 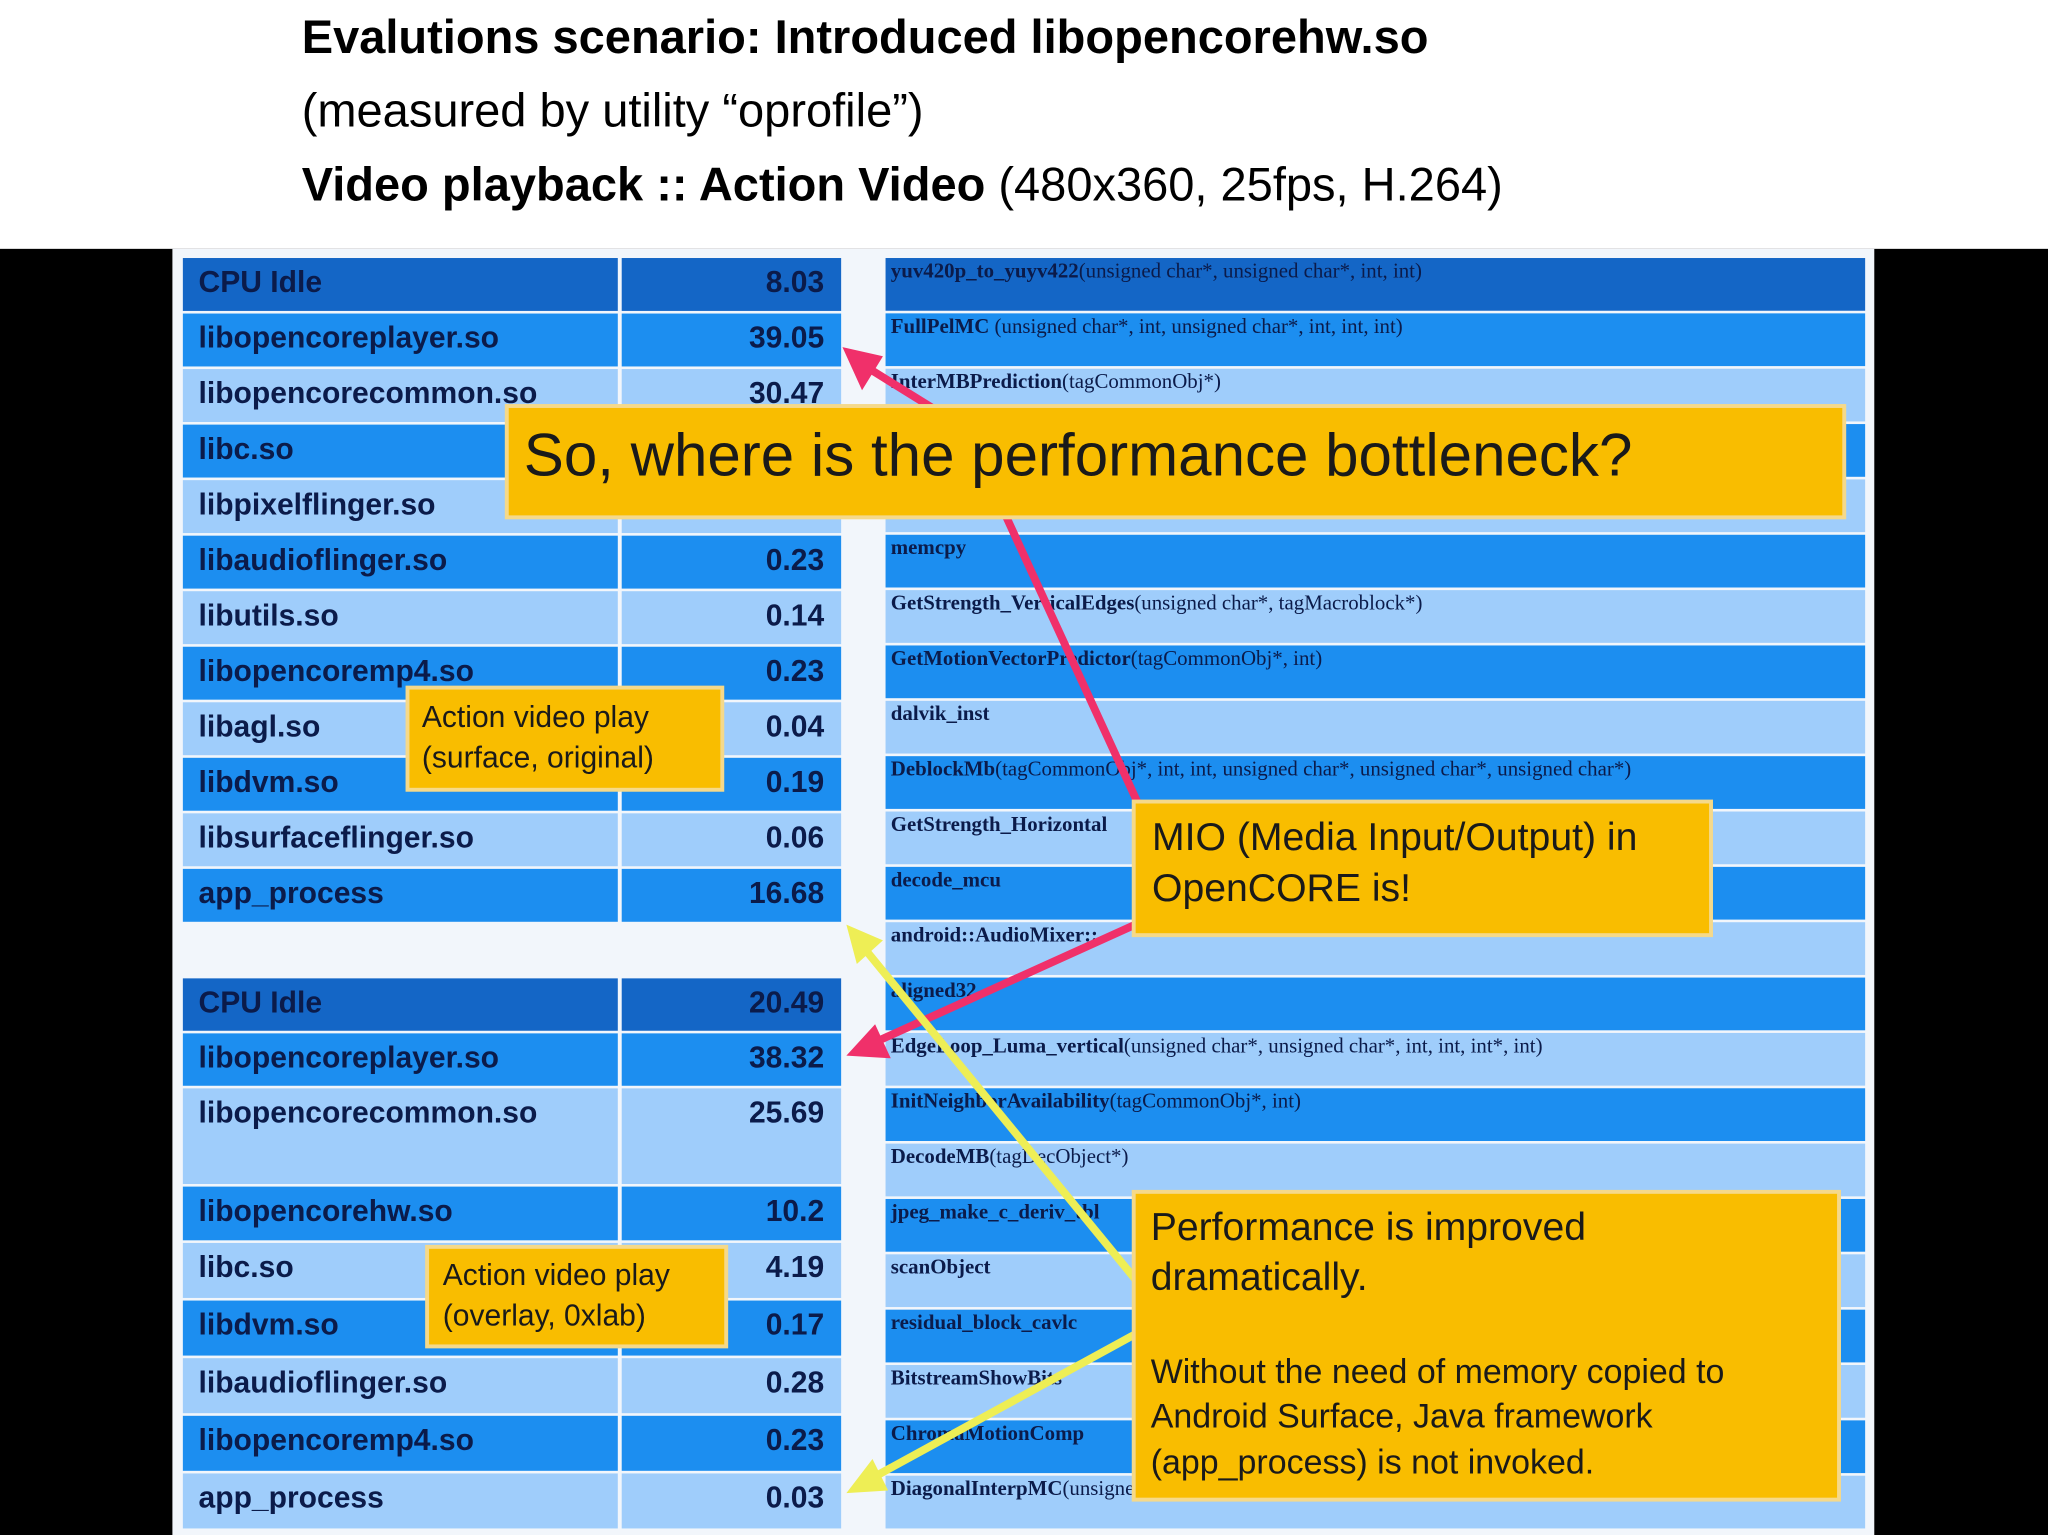 What do you see at coordinates (795, 1267) in the screenshot?
I see `cpu-value: 4.19` at bounding box center [795, 1267].